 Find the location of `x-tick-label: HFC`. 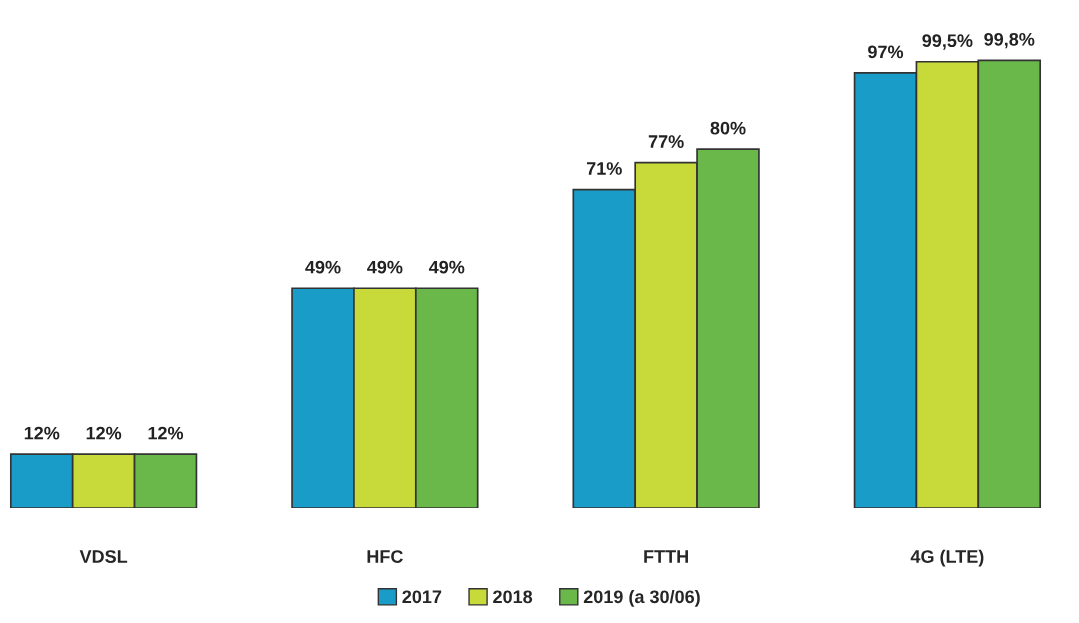

x-tick-label: HFC is located at coordinates (385, 556).